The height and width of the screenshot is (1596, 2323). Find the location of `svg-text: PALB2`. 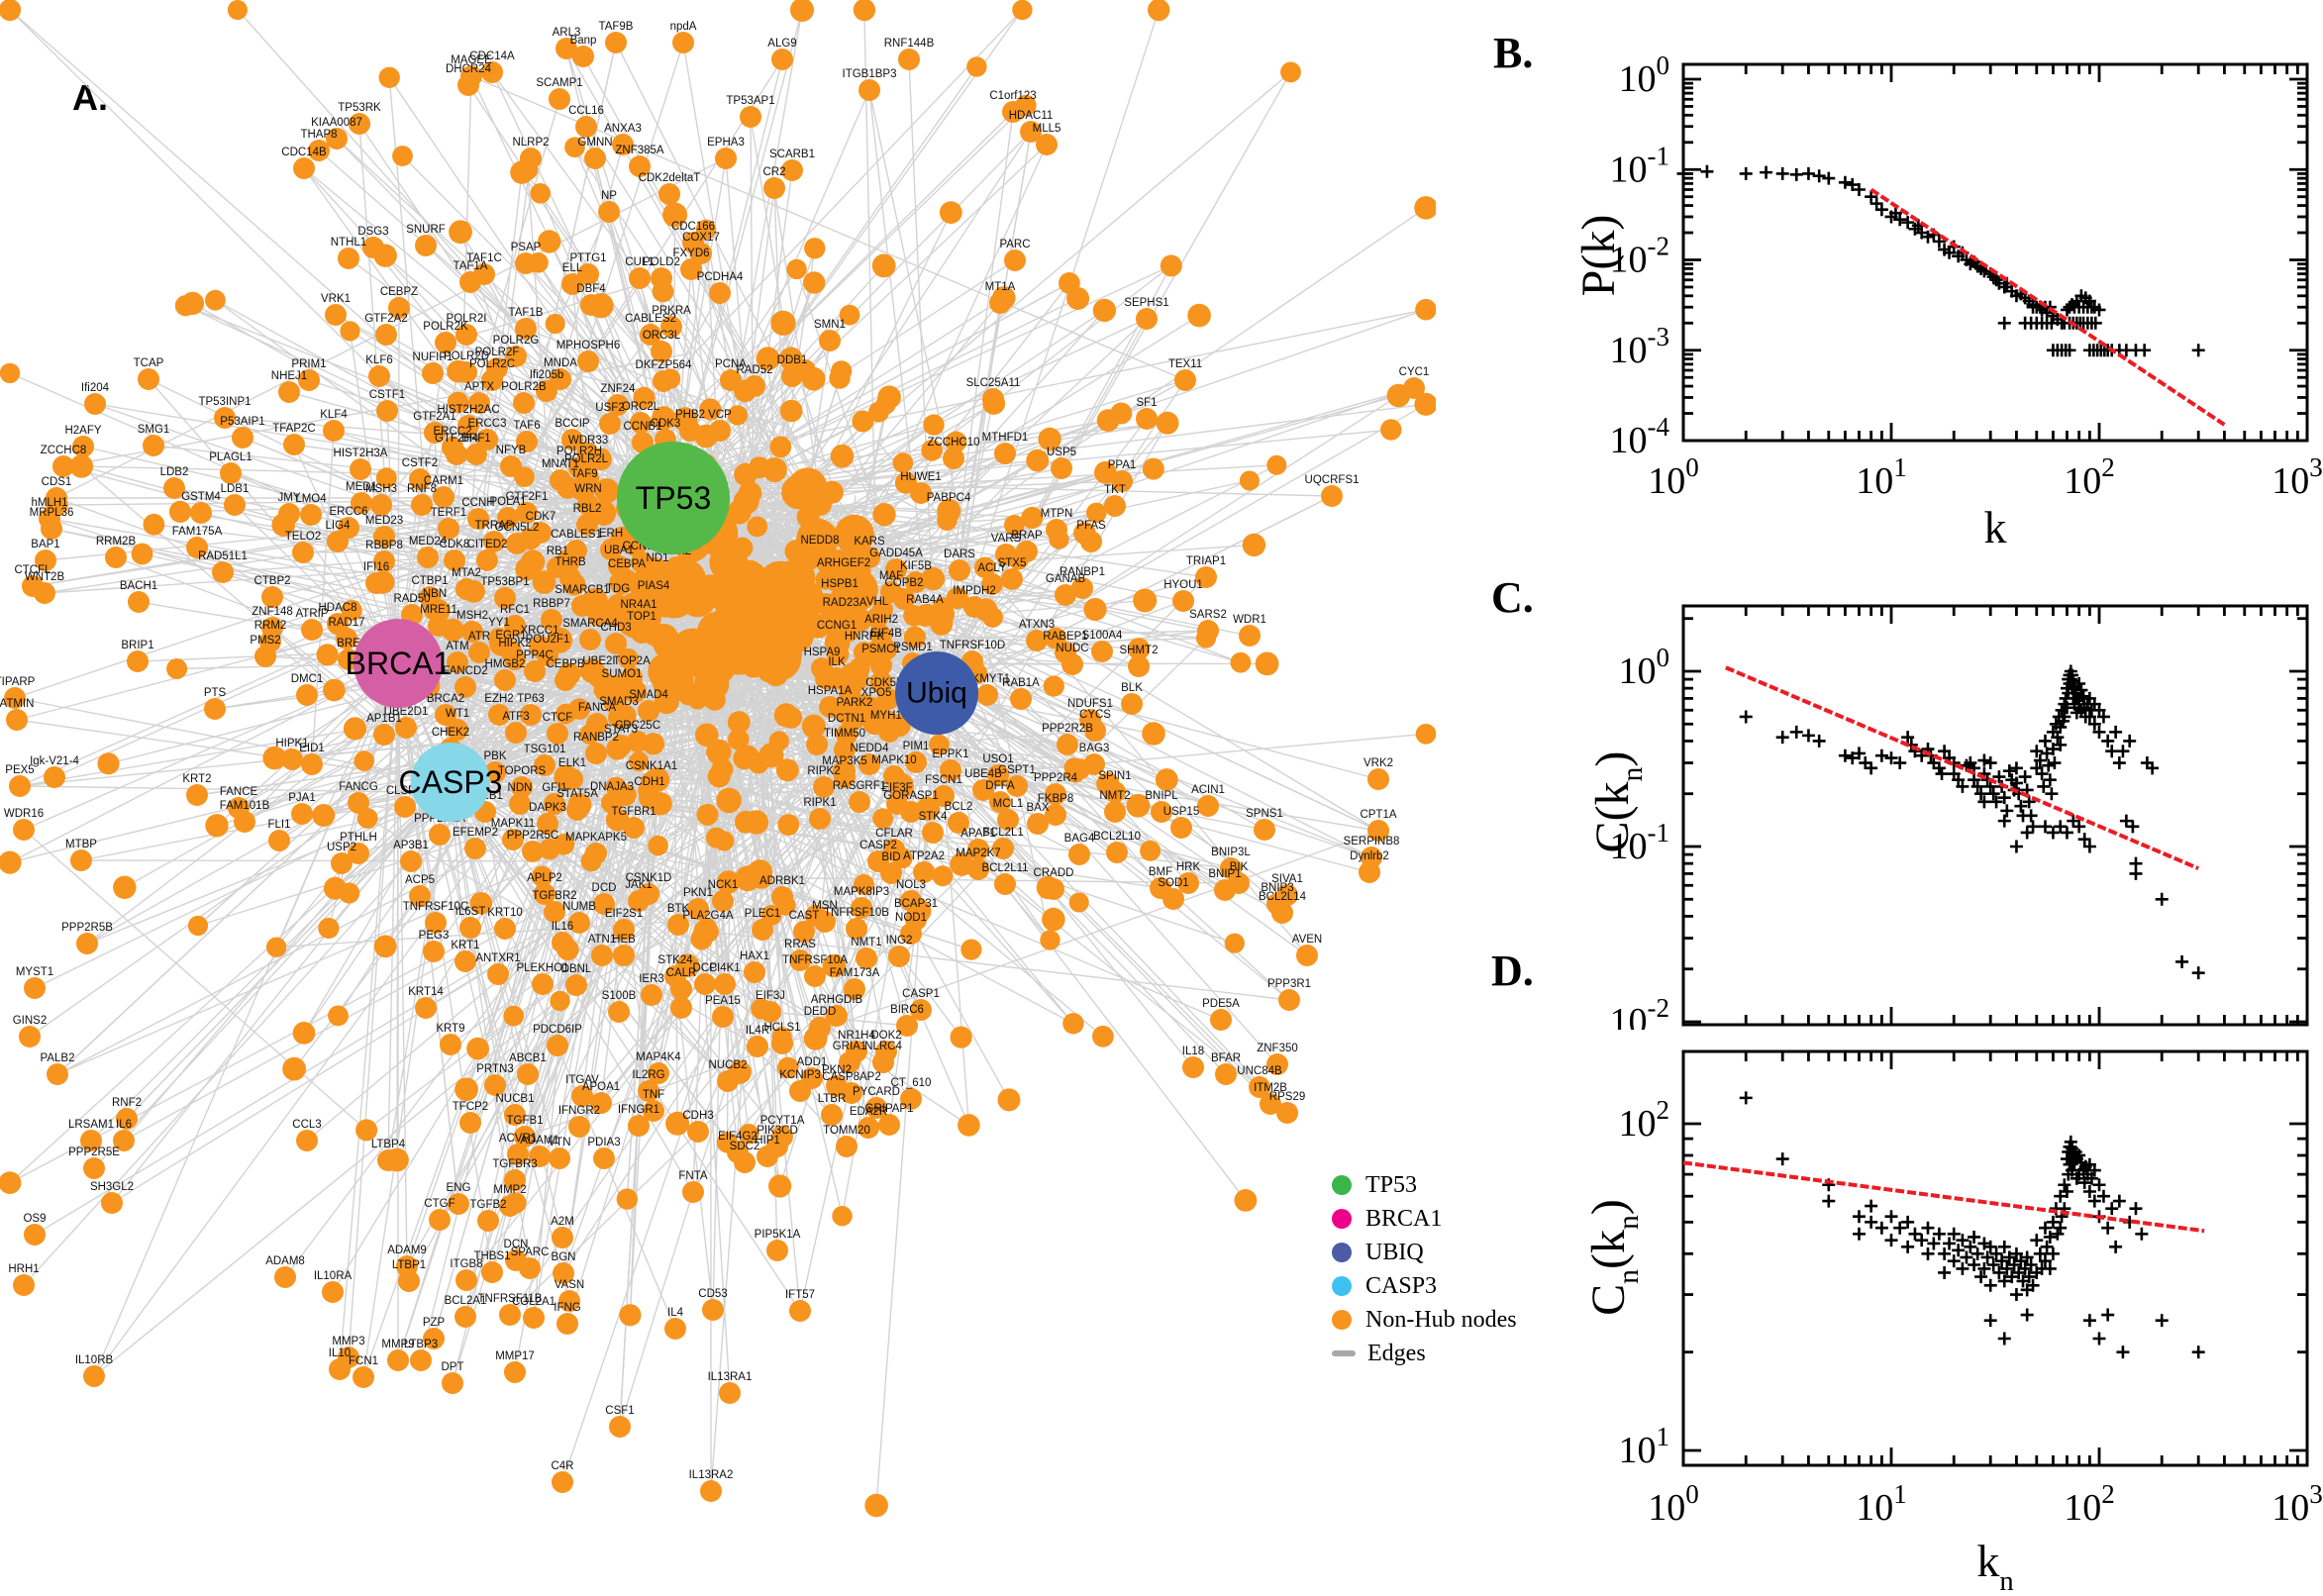

svg-text: PALB2 is located at coordinates (58, 1058).